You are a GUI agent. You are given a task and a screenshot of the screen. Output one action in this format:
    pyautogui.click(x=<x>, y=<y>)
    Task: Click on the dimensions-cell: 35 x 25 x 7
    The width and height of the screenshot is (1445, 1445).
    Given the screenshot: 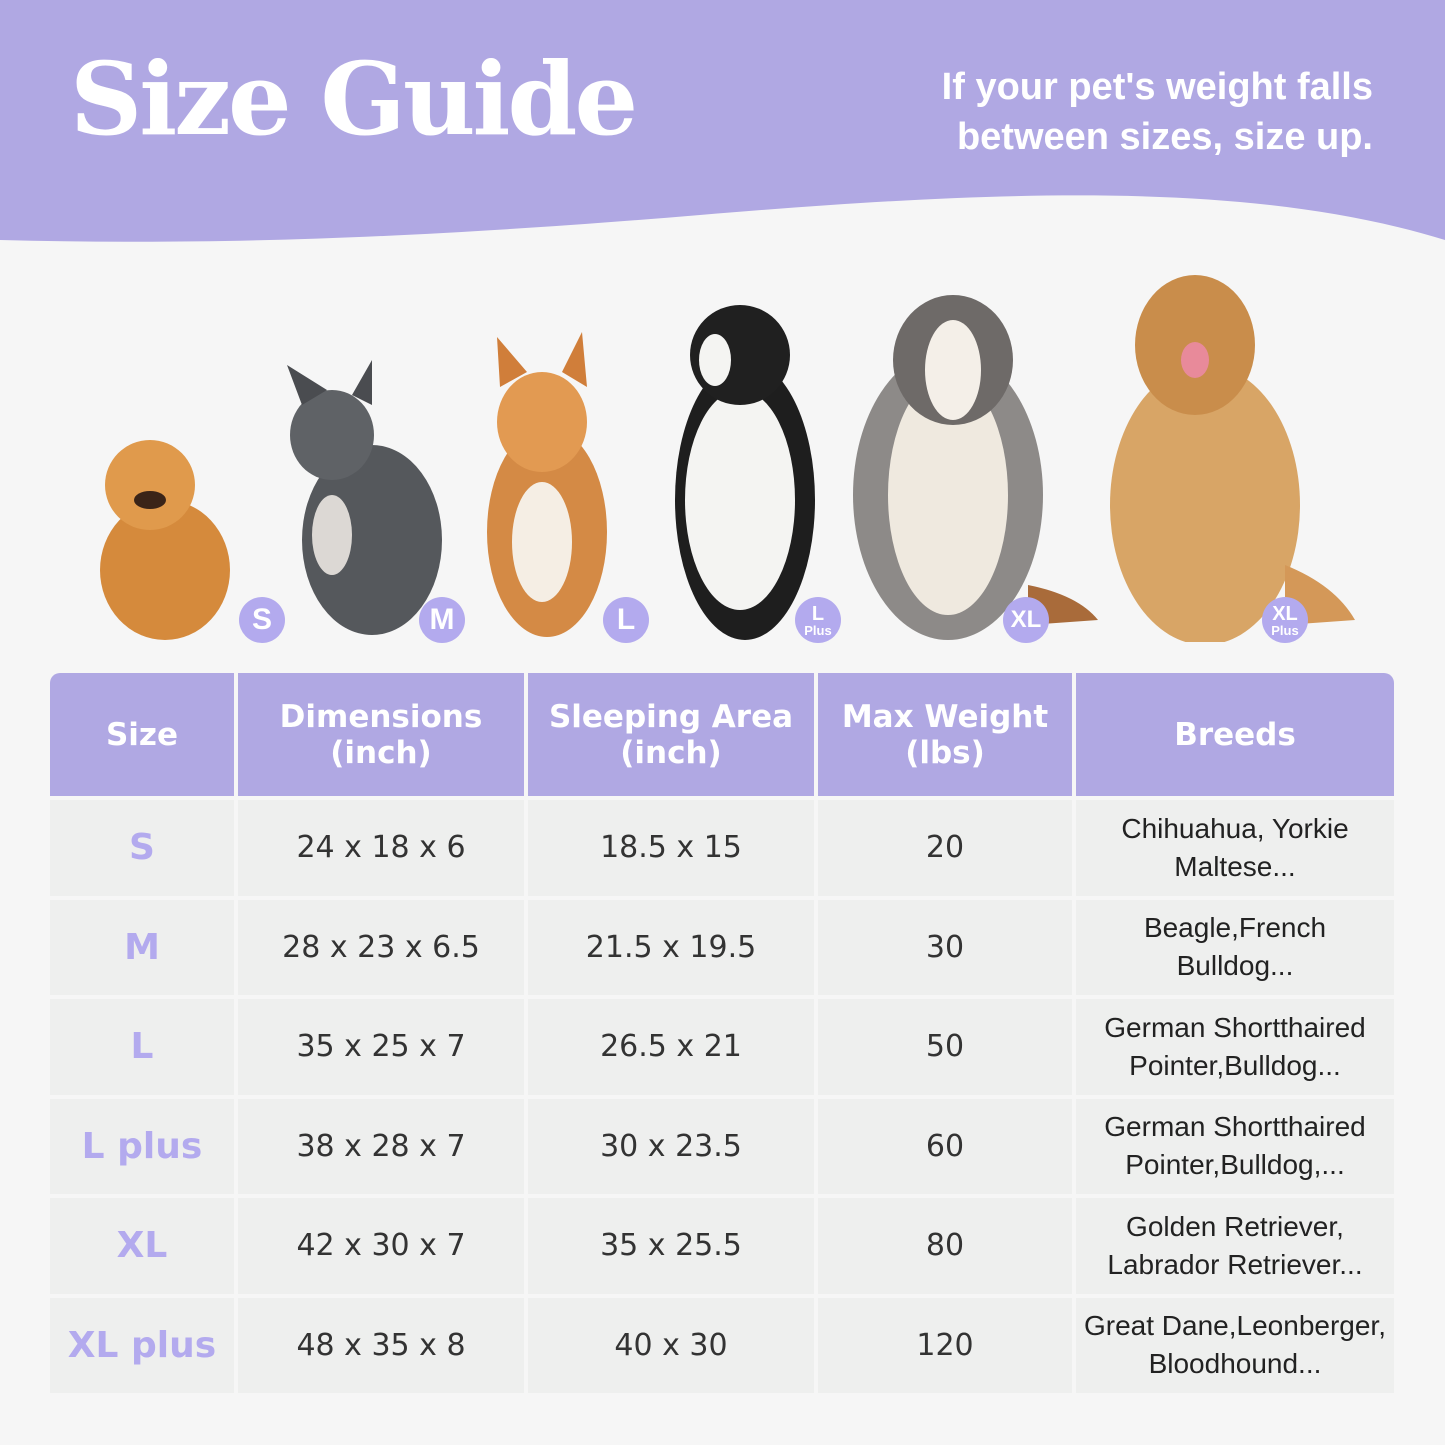 What is the action you would take?
    pyautogui.click(x=381, y=1047)
    